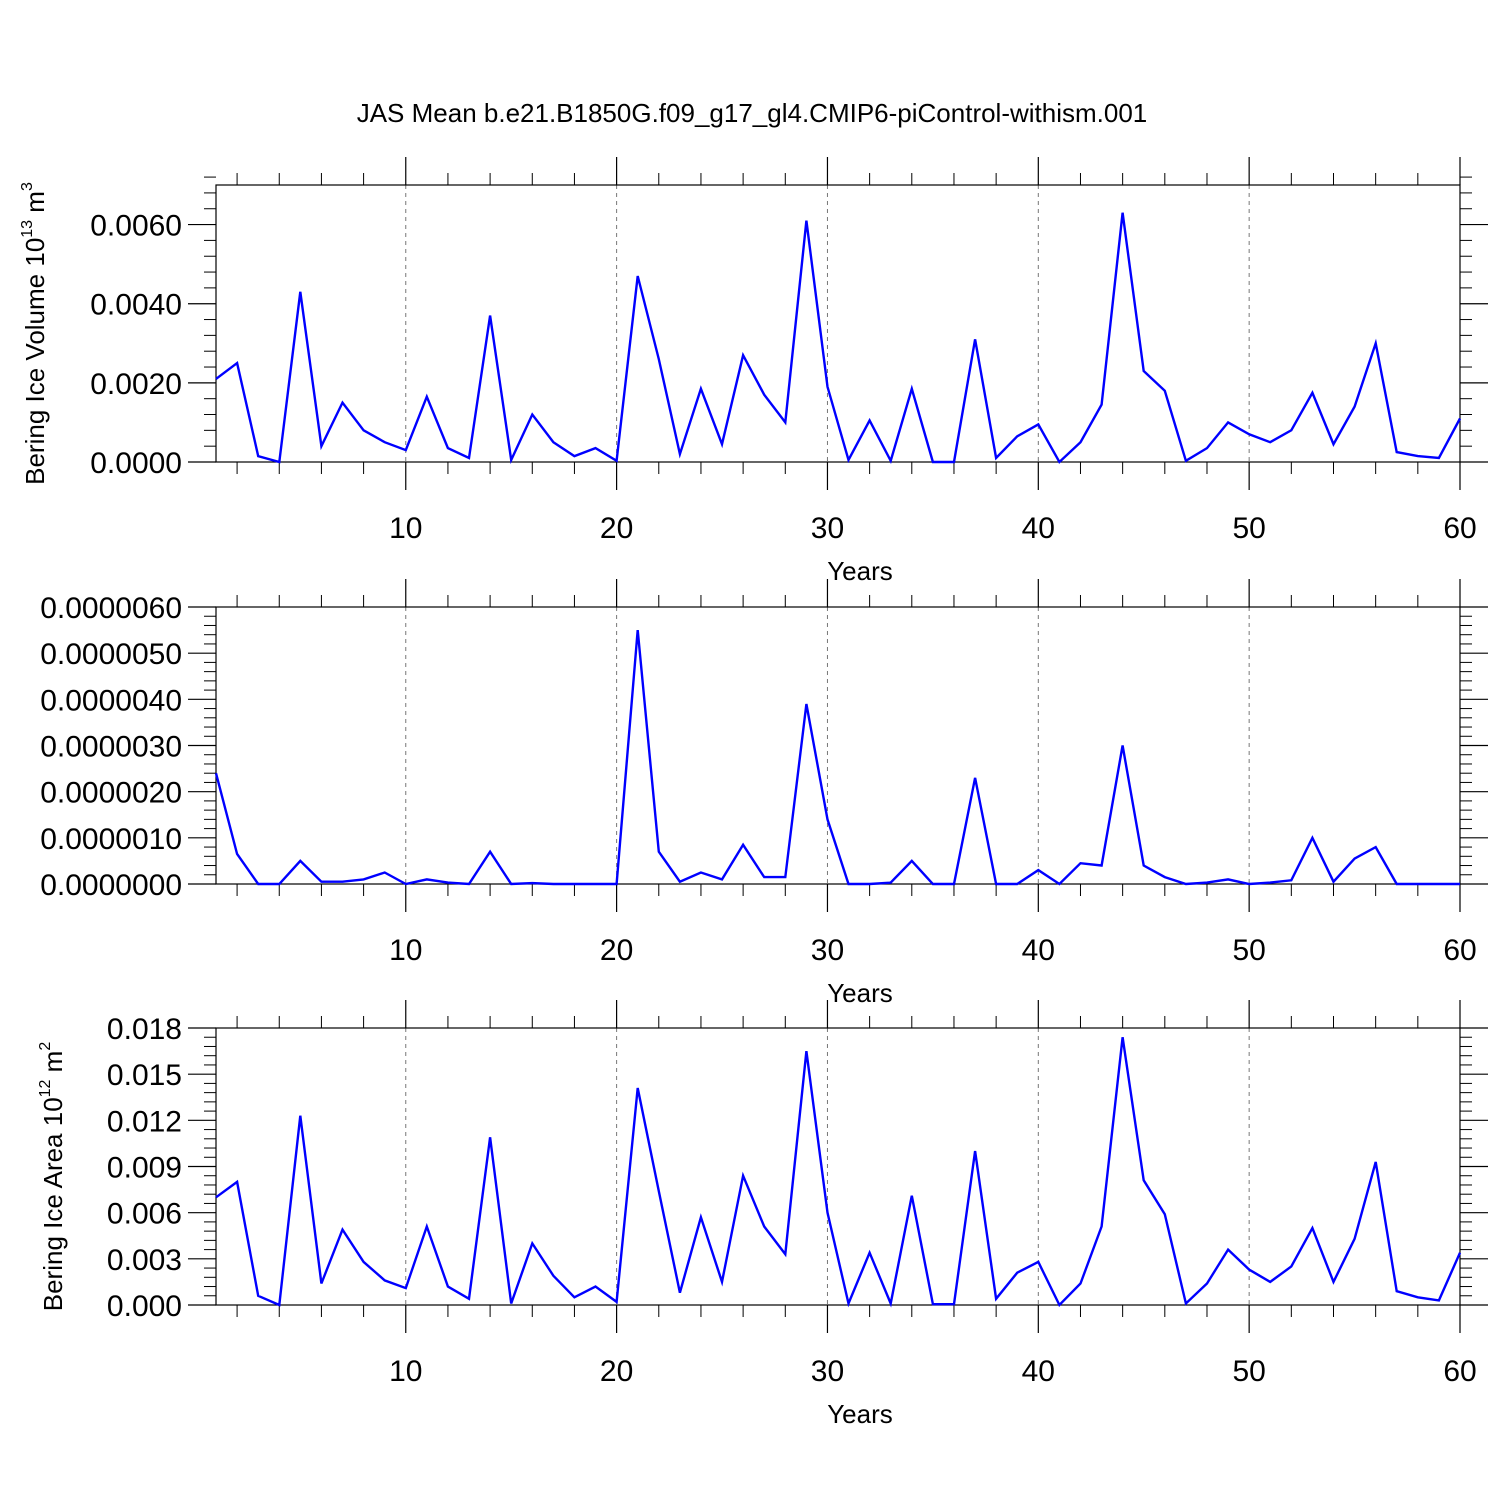 The image size is (1500, 1500). What do you see at coordinates (136, 226) in the screenshot?
I see `y-tick-label: 0.0060` at bounding box center [136, 226].